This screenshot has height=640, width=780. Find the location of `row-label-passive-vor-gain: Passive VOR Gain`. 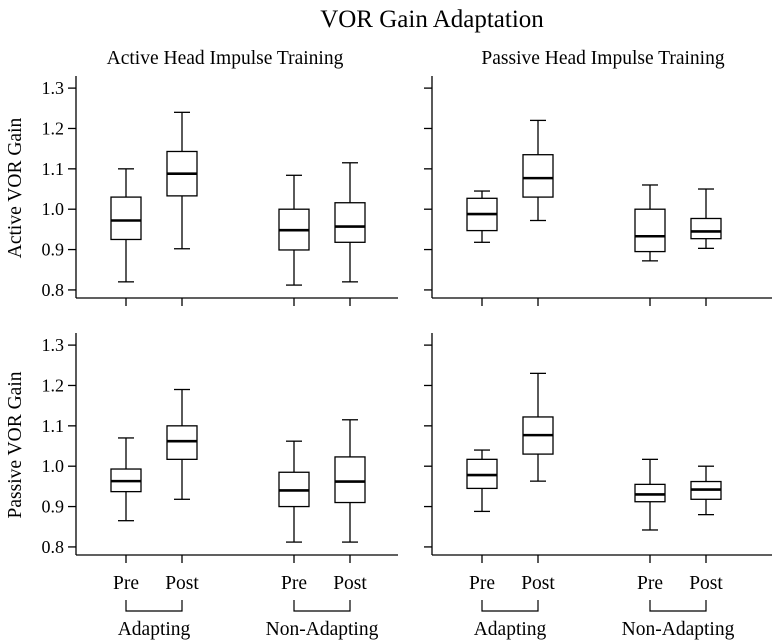

row-label-passive-vor-gain: Passive VOR Gain is located at coordinates (15, 444).